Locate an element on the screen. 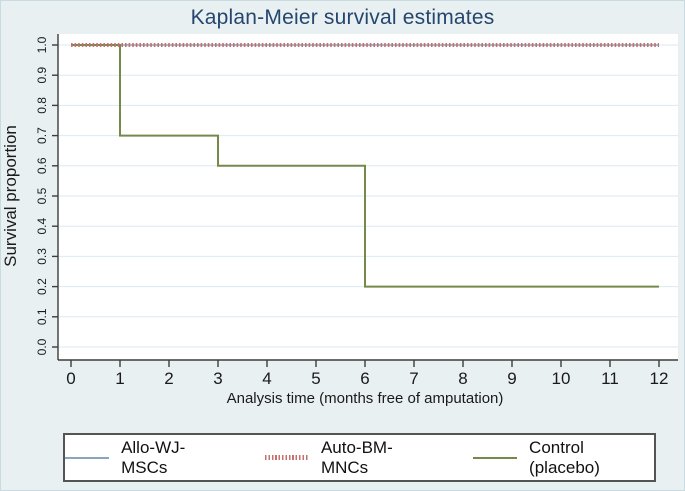  y-axis-title: Survival proportion is located at coordinates (10, 196).